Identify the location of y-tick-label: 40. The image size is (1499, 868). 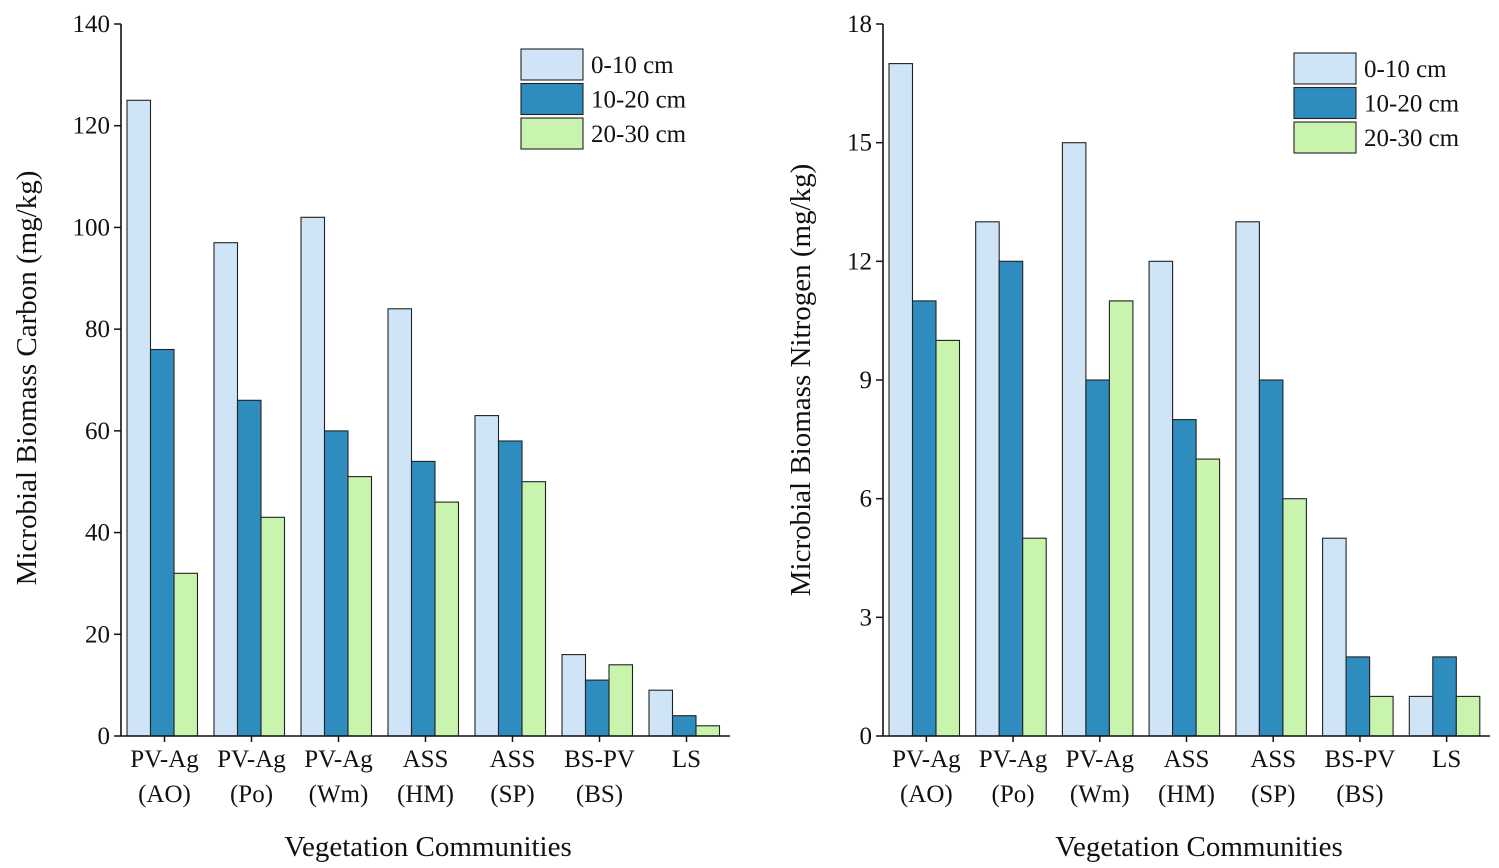
(97, 533).